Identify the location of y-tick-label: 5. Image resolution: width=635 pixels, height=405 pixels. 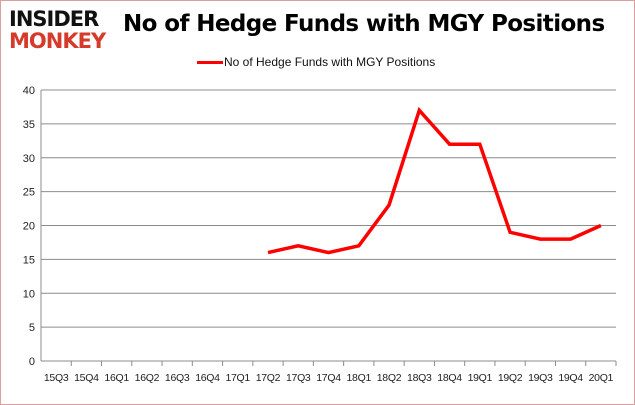
(32, 328).